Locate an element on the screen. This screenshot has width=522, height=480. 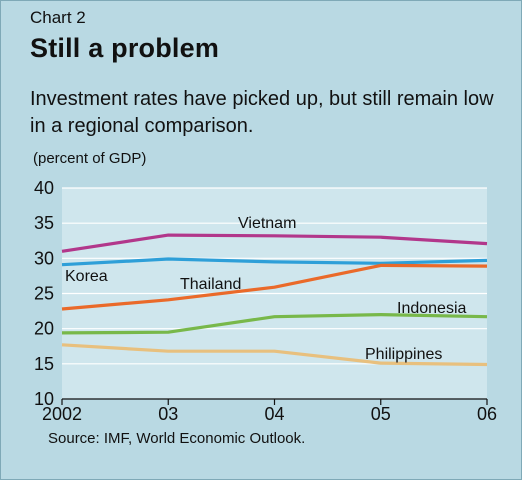
series-label-thailand: Thailand is located at coordinates (210, 284).